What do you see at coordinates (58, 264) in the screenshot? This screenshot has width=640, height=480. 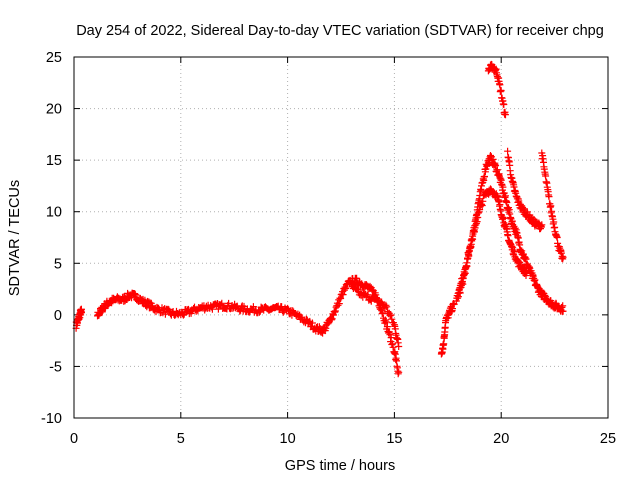 I see `y-tick-label: 5` at bounding box center [58, 264].